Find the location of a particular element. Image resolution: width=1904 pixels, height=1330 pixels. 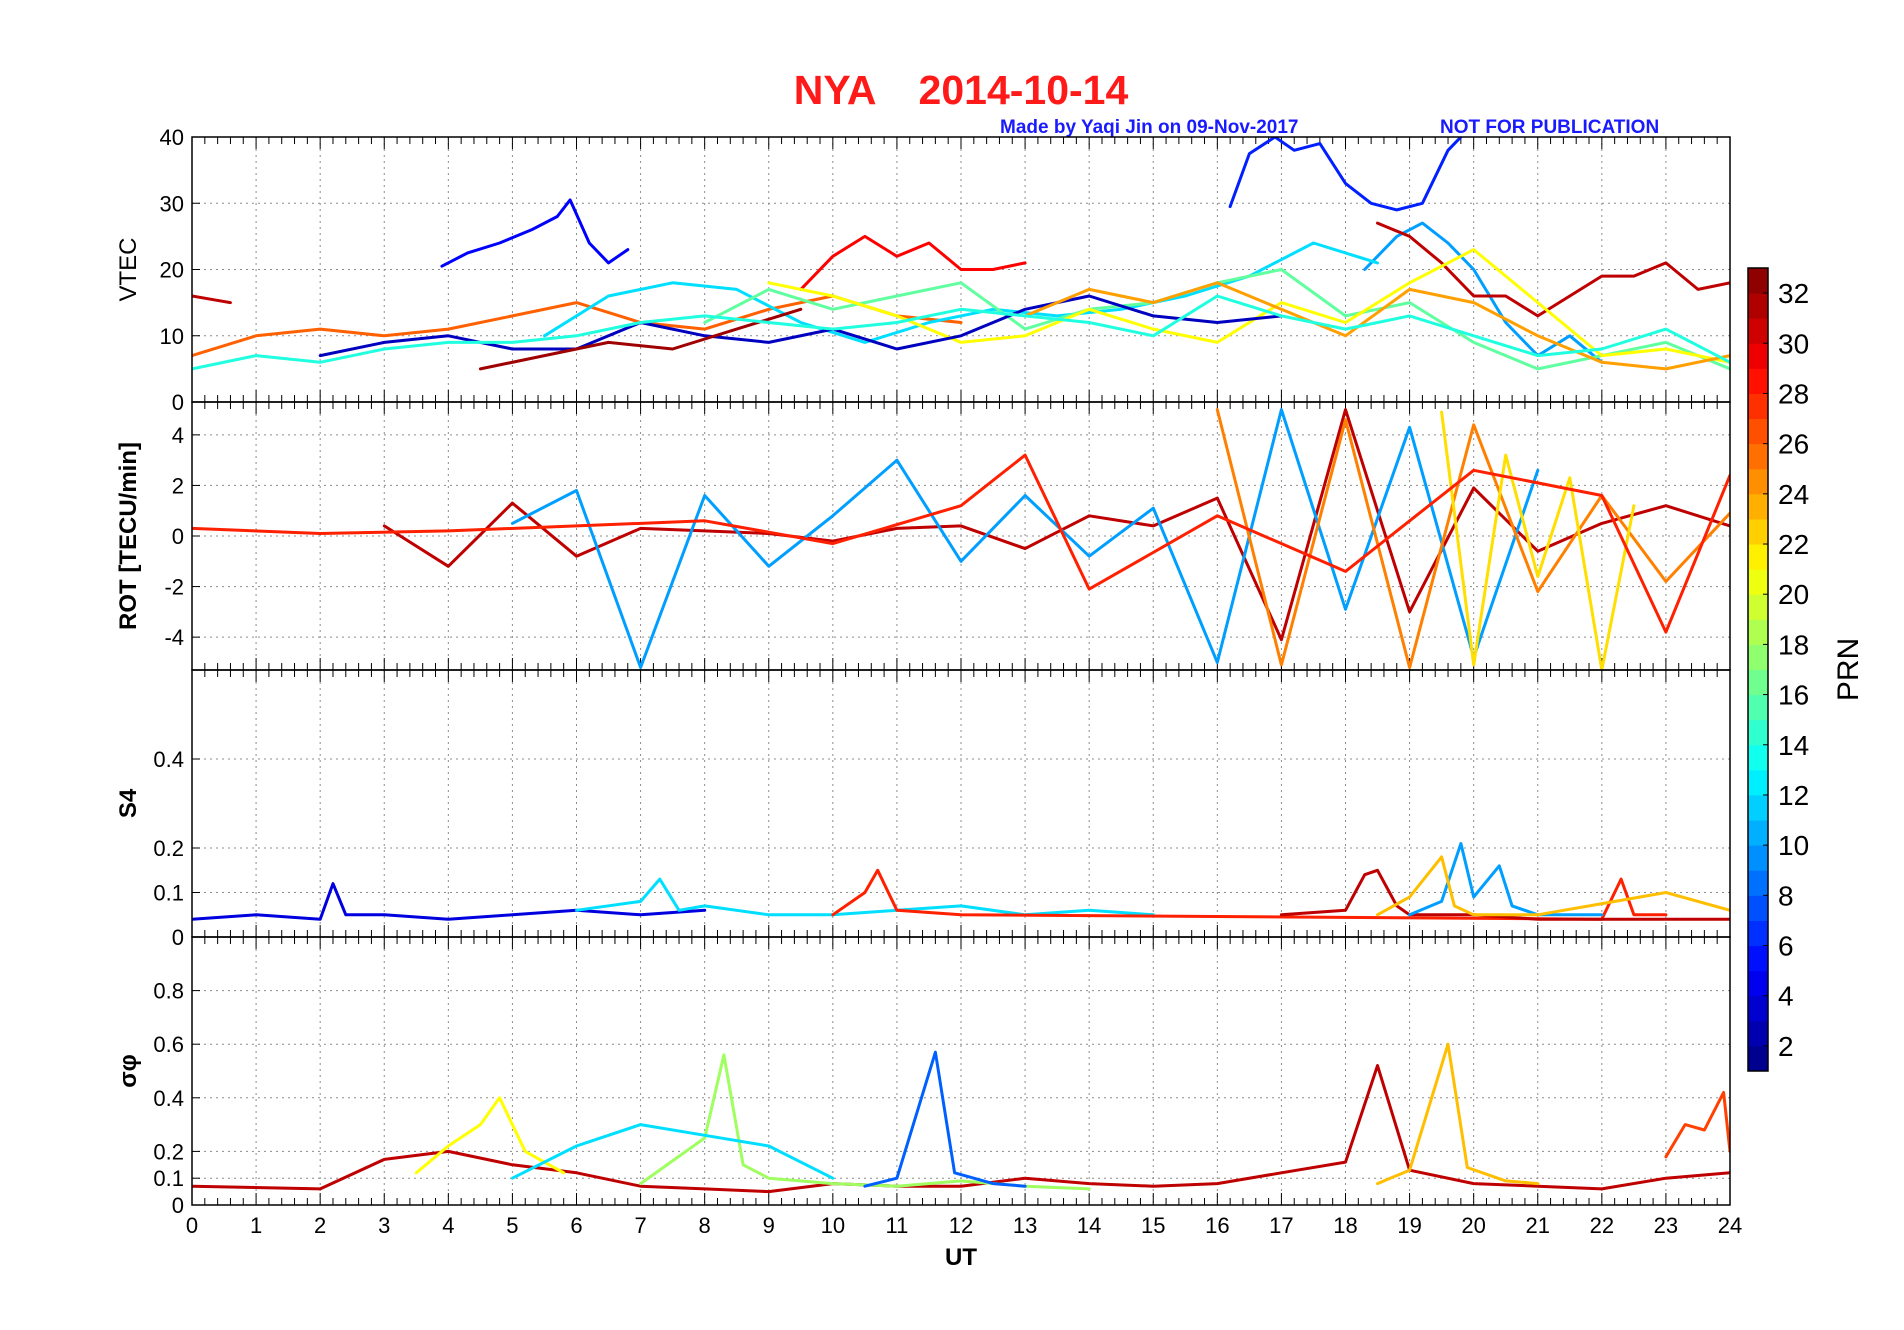

x-tick-label: 9 is located at coordinates (769, 1225).